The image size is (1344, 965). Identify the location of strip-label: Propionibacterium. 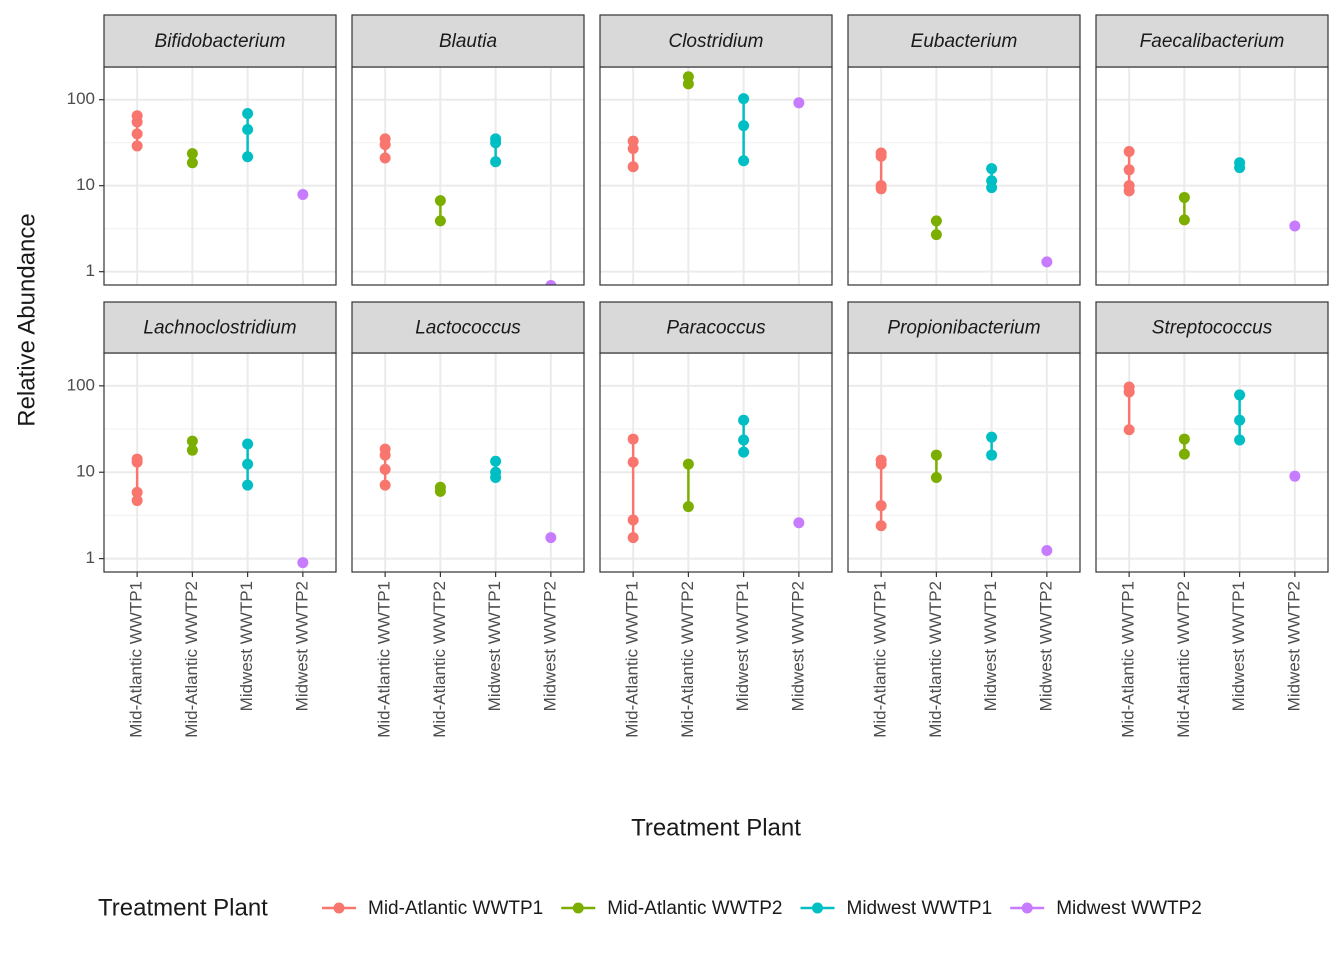
(963, 328).